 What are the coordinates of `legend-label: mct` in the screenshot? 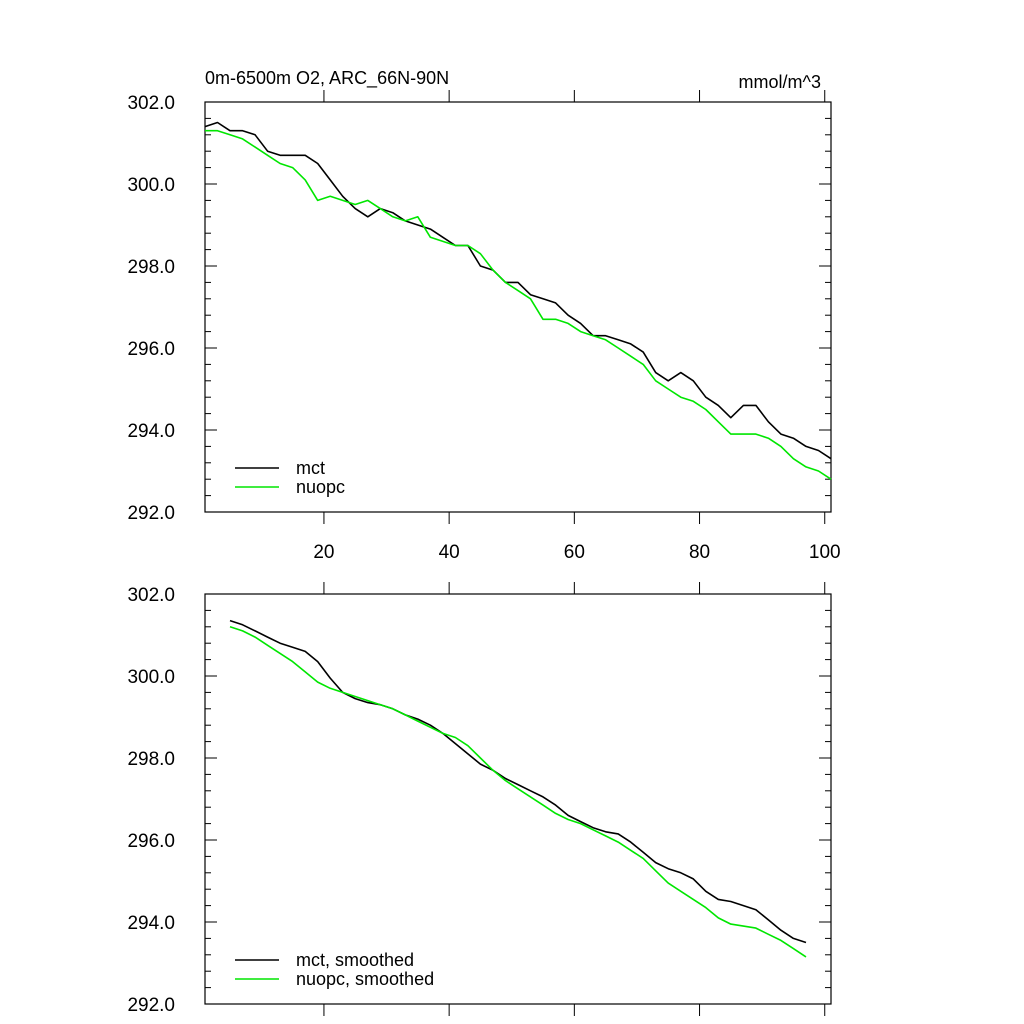 It's located at (310, 468).